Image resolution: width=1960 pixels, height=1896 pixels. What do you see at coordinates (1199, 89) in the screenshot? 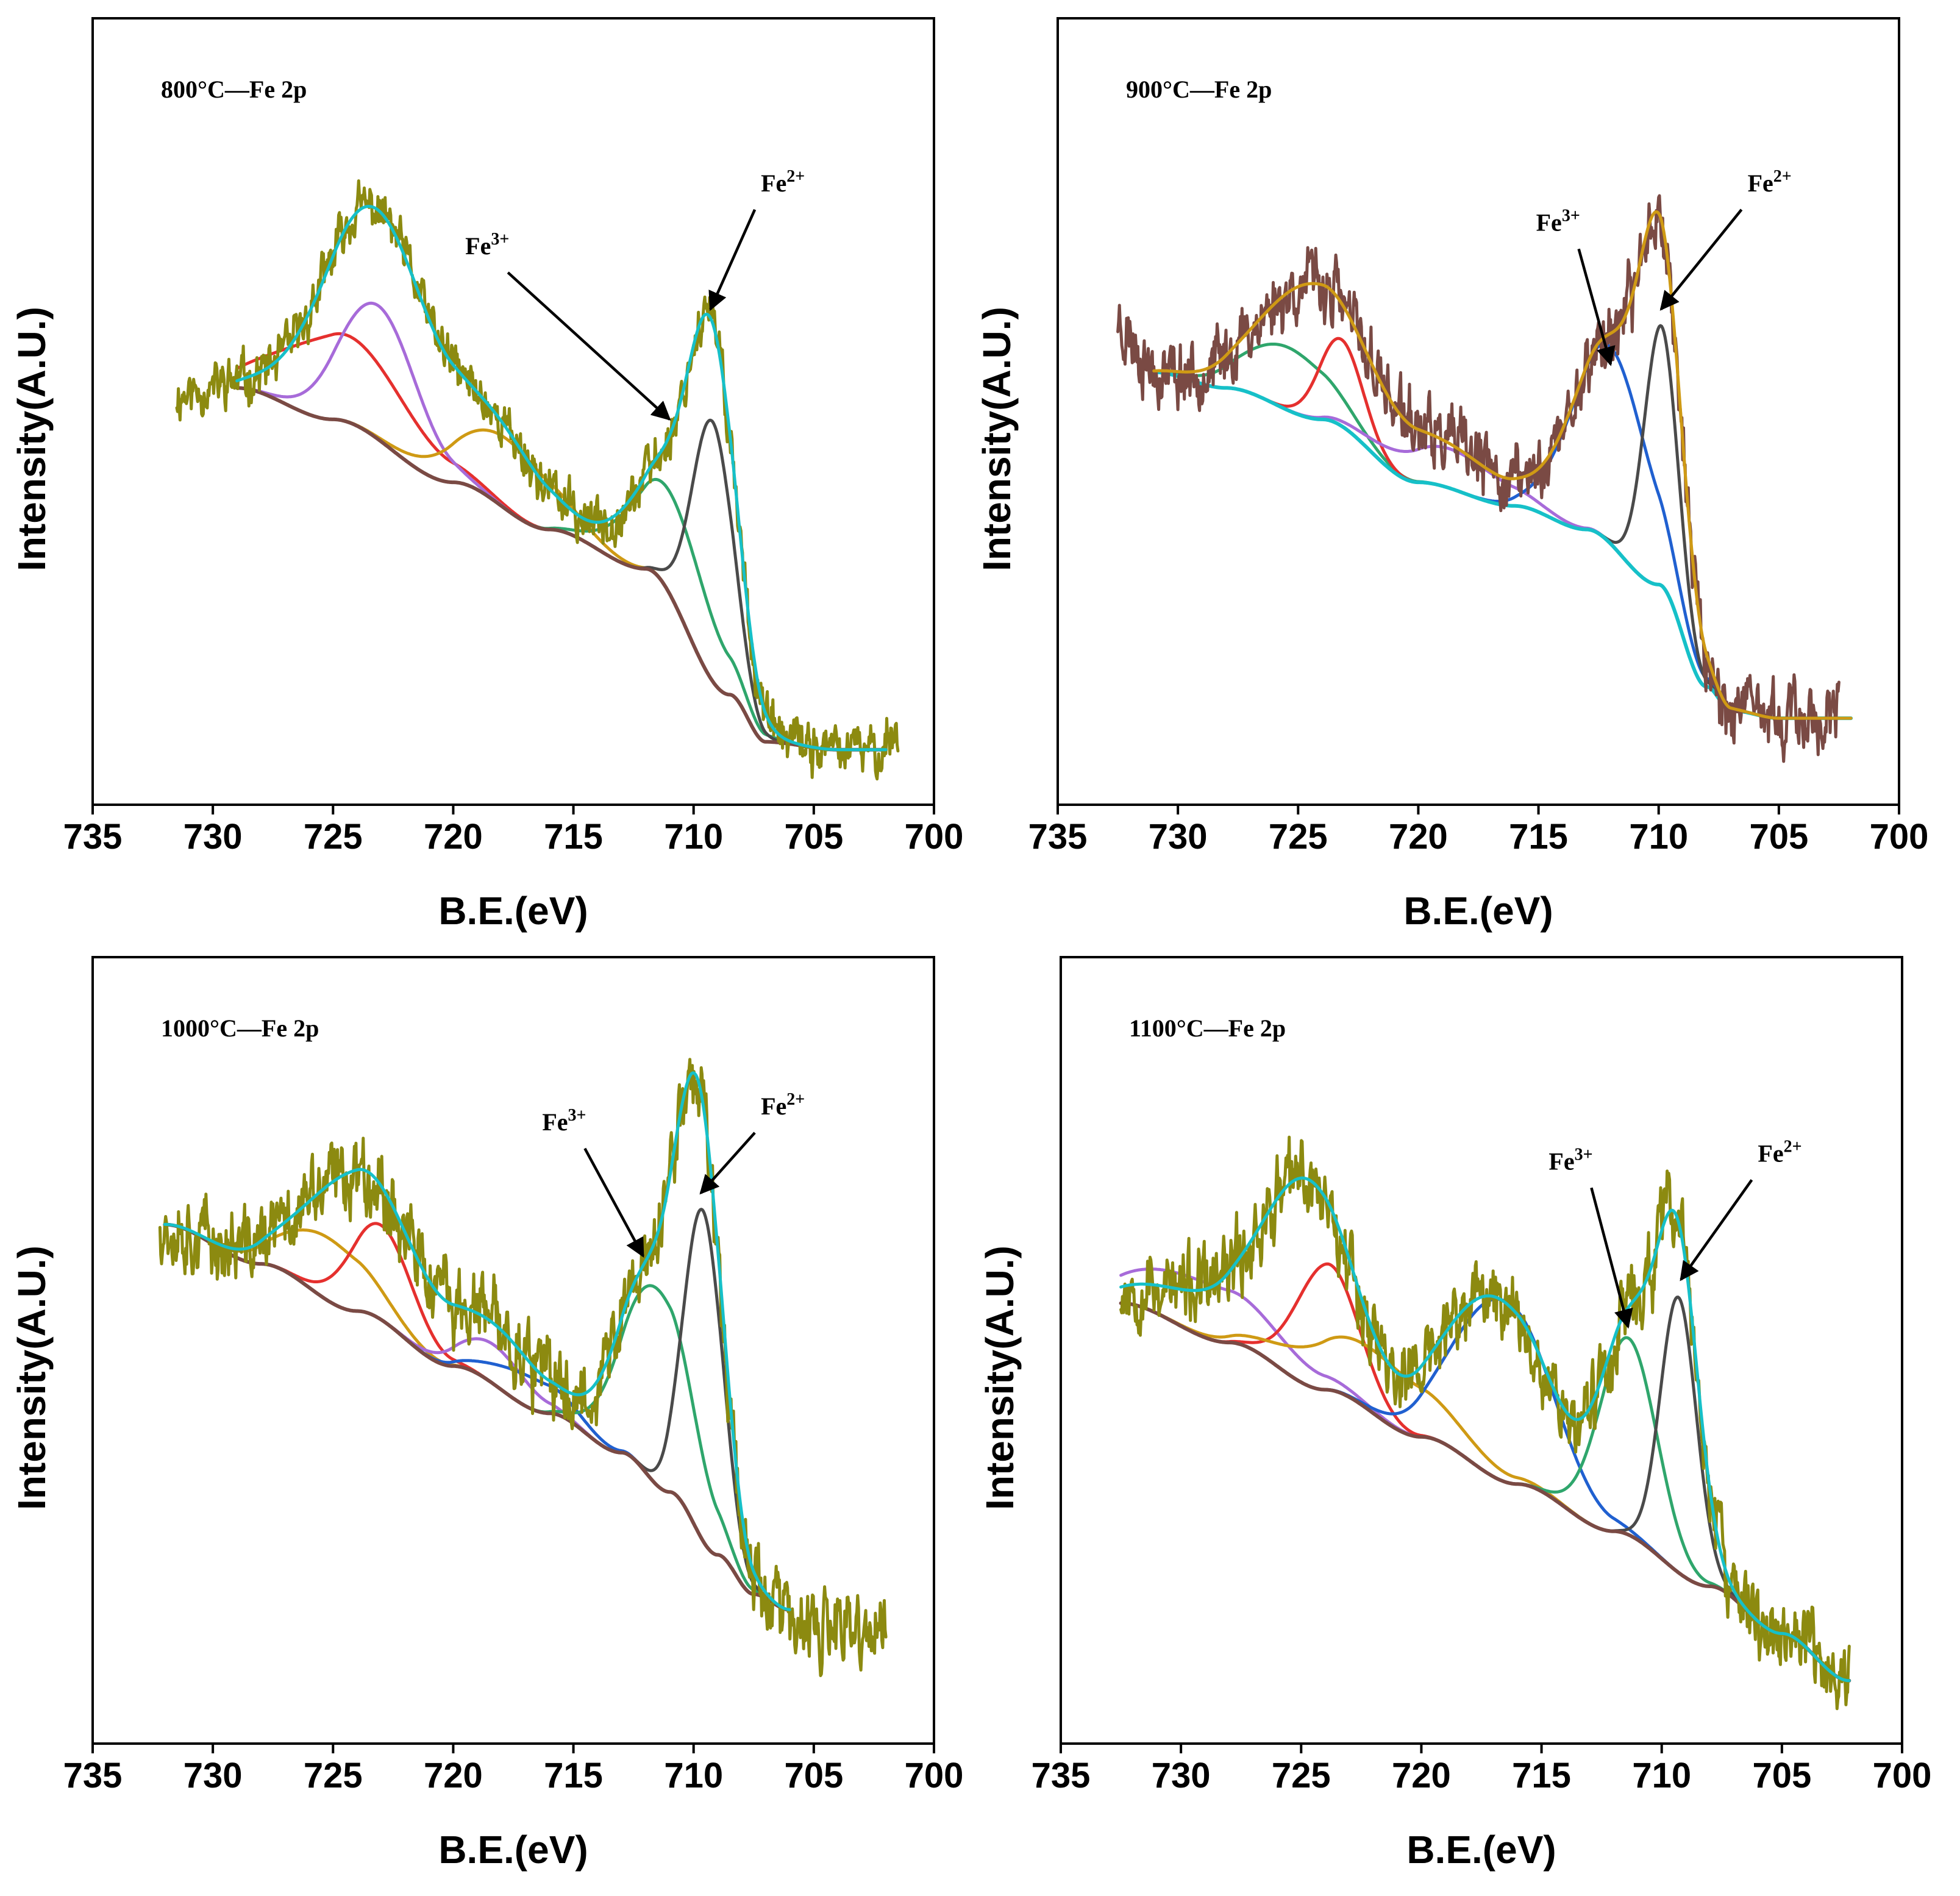
I see `panel-title: 900°C—Fe 2p` at bounding box center [1199, 89].